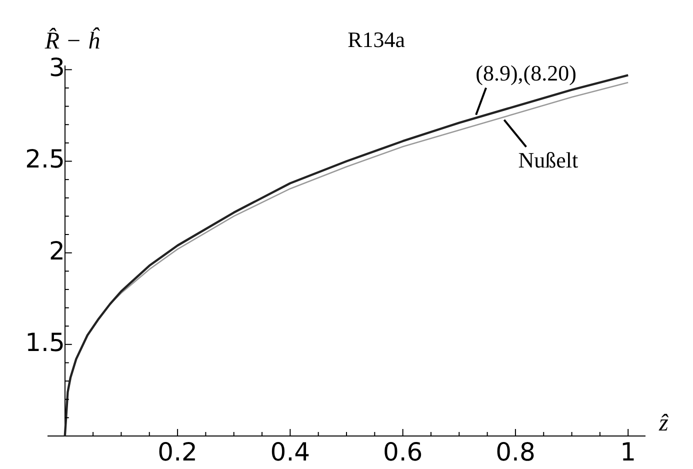 Image resolution: width=693 pixels, height=469 pixels. I want to click on x-tick-label: 0.8, so click(516, 452).